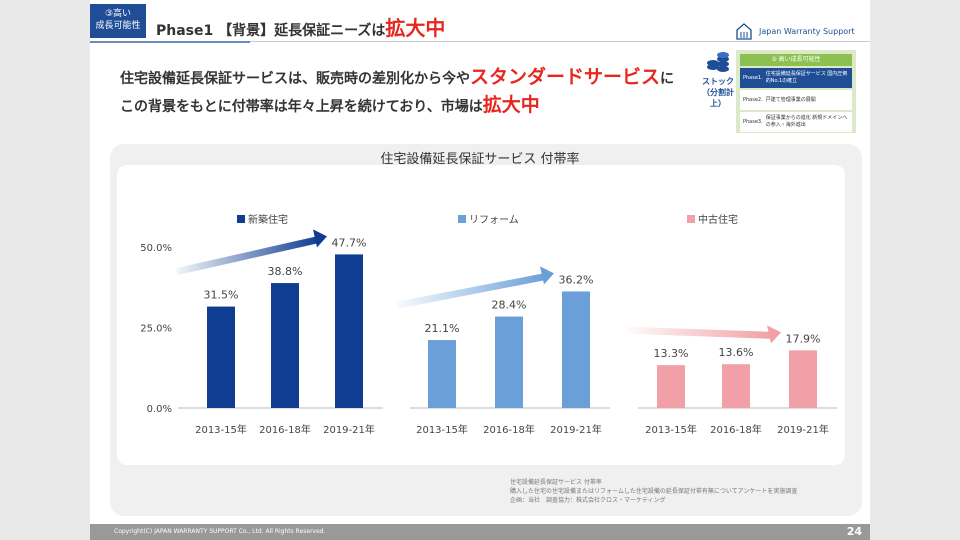 The height and width of the screenshot is (540, 960). Describe the element at coordinates (671, 353) in the screenshot. I see `data-label: 13.3%` at that location.